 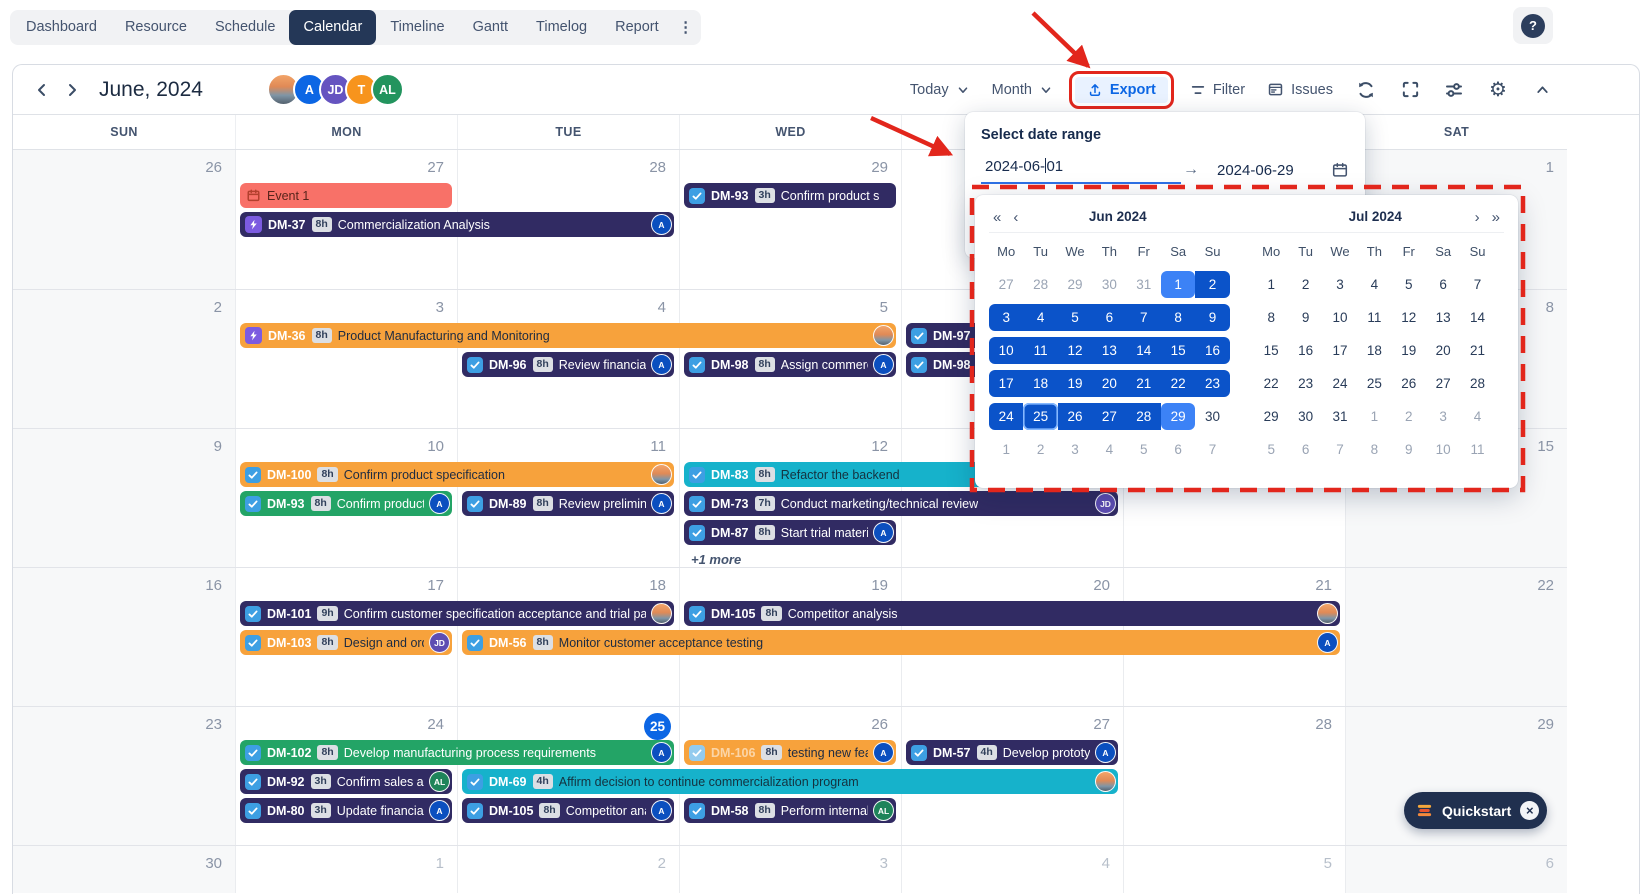 I want to click on day-cell: 9, so click(x=124, y=498).